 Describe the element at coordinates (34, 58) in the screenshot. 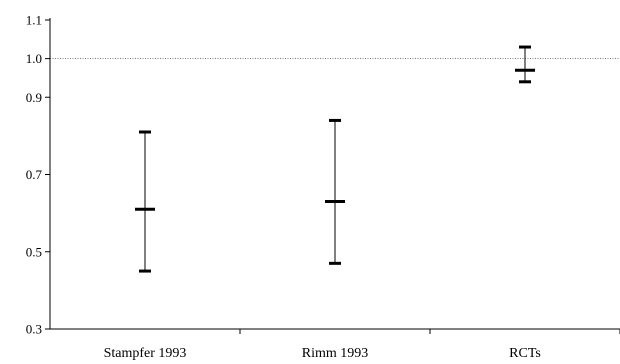

I see `y-tick-label: 1.0` at that location.